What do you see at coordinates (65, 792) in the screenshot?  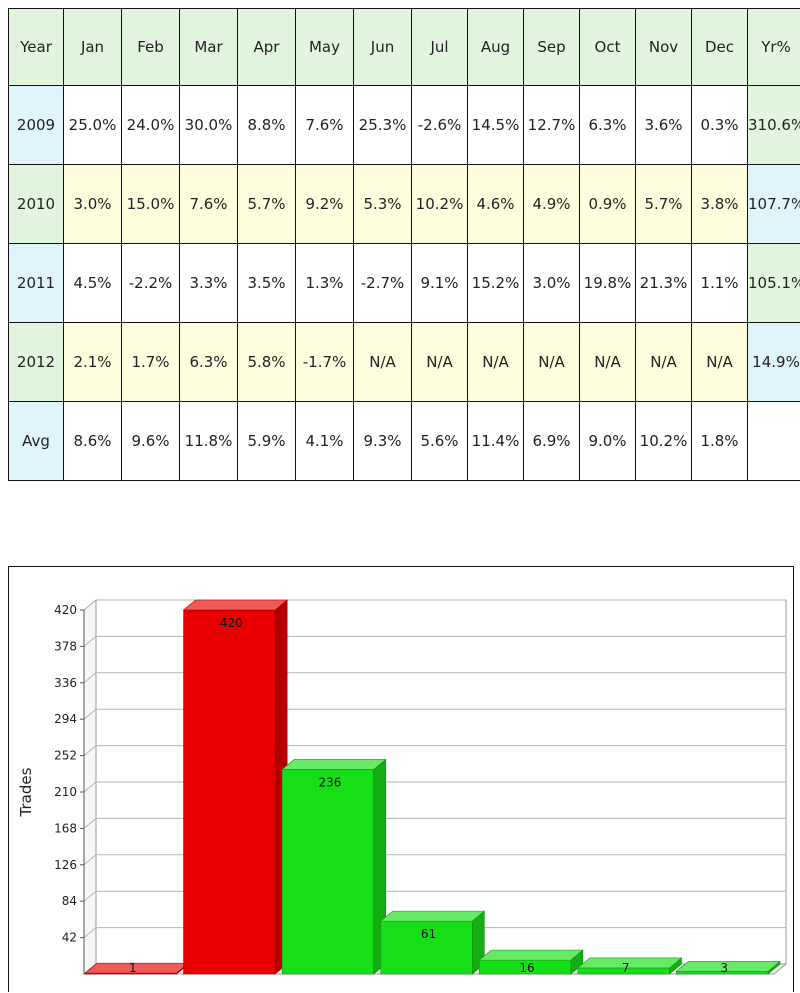 I see `y-tick-label: 210` at bounding box center [65, 792].